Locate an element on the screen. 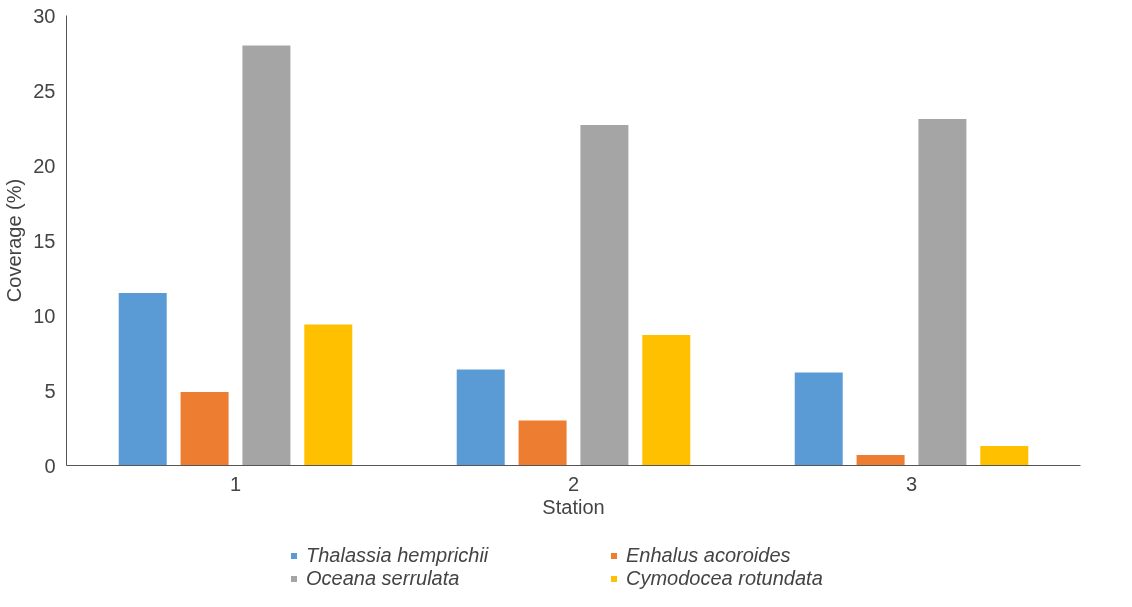 This screenshot has height=607, width=1132. y-tick-label: 15 is located at coordinates (44, 240).